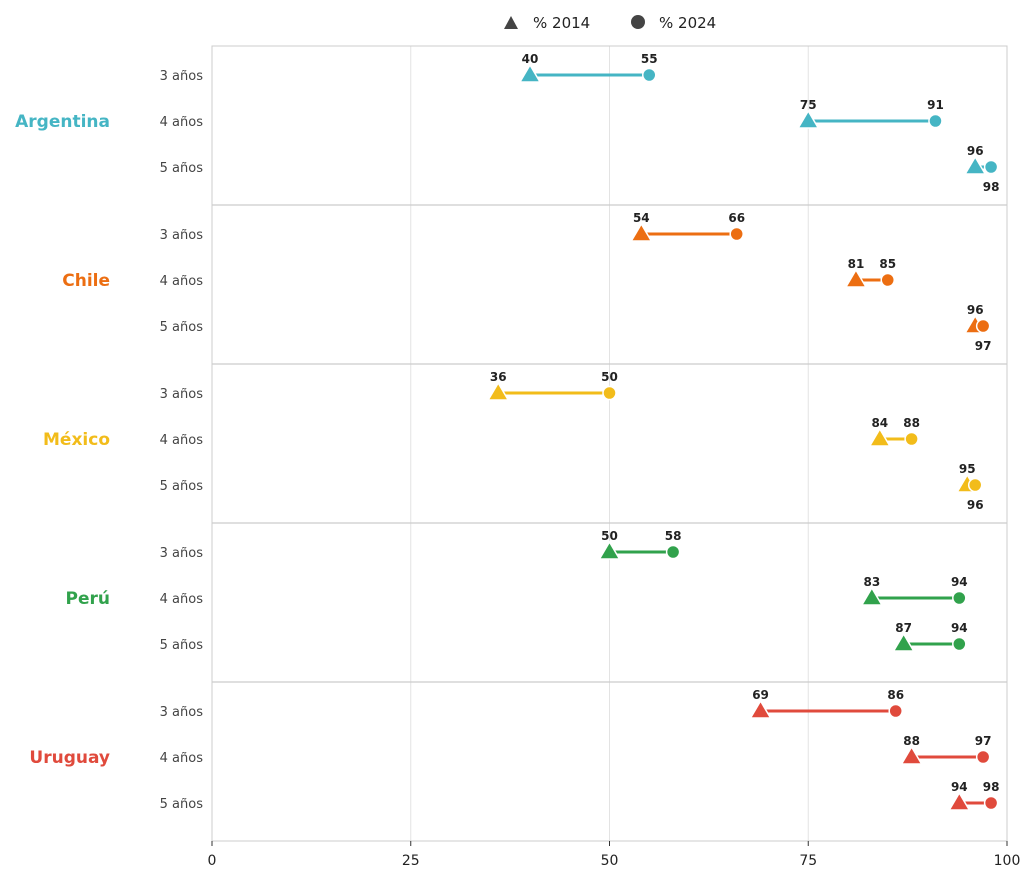 The height and width of the screenshot is (874, 1024). What do you see at coordinates (895, 695) in the screenshot?
I see `value-label-2024: 86` at bounding box center [895, 695].